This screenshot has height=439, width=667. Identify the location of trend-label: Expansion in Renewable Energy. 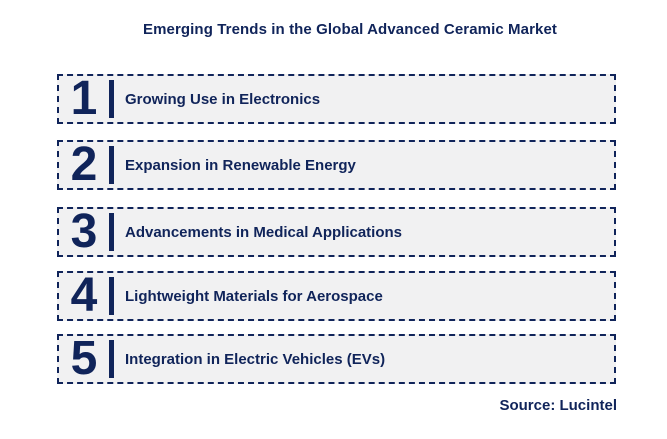
(240, 165).